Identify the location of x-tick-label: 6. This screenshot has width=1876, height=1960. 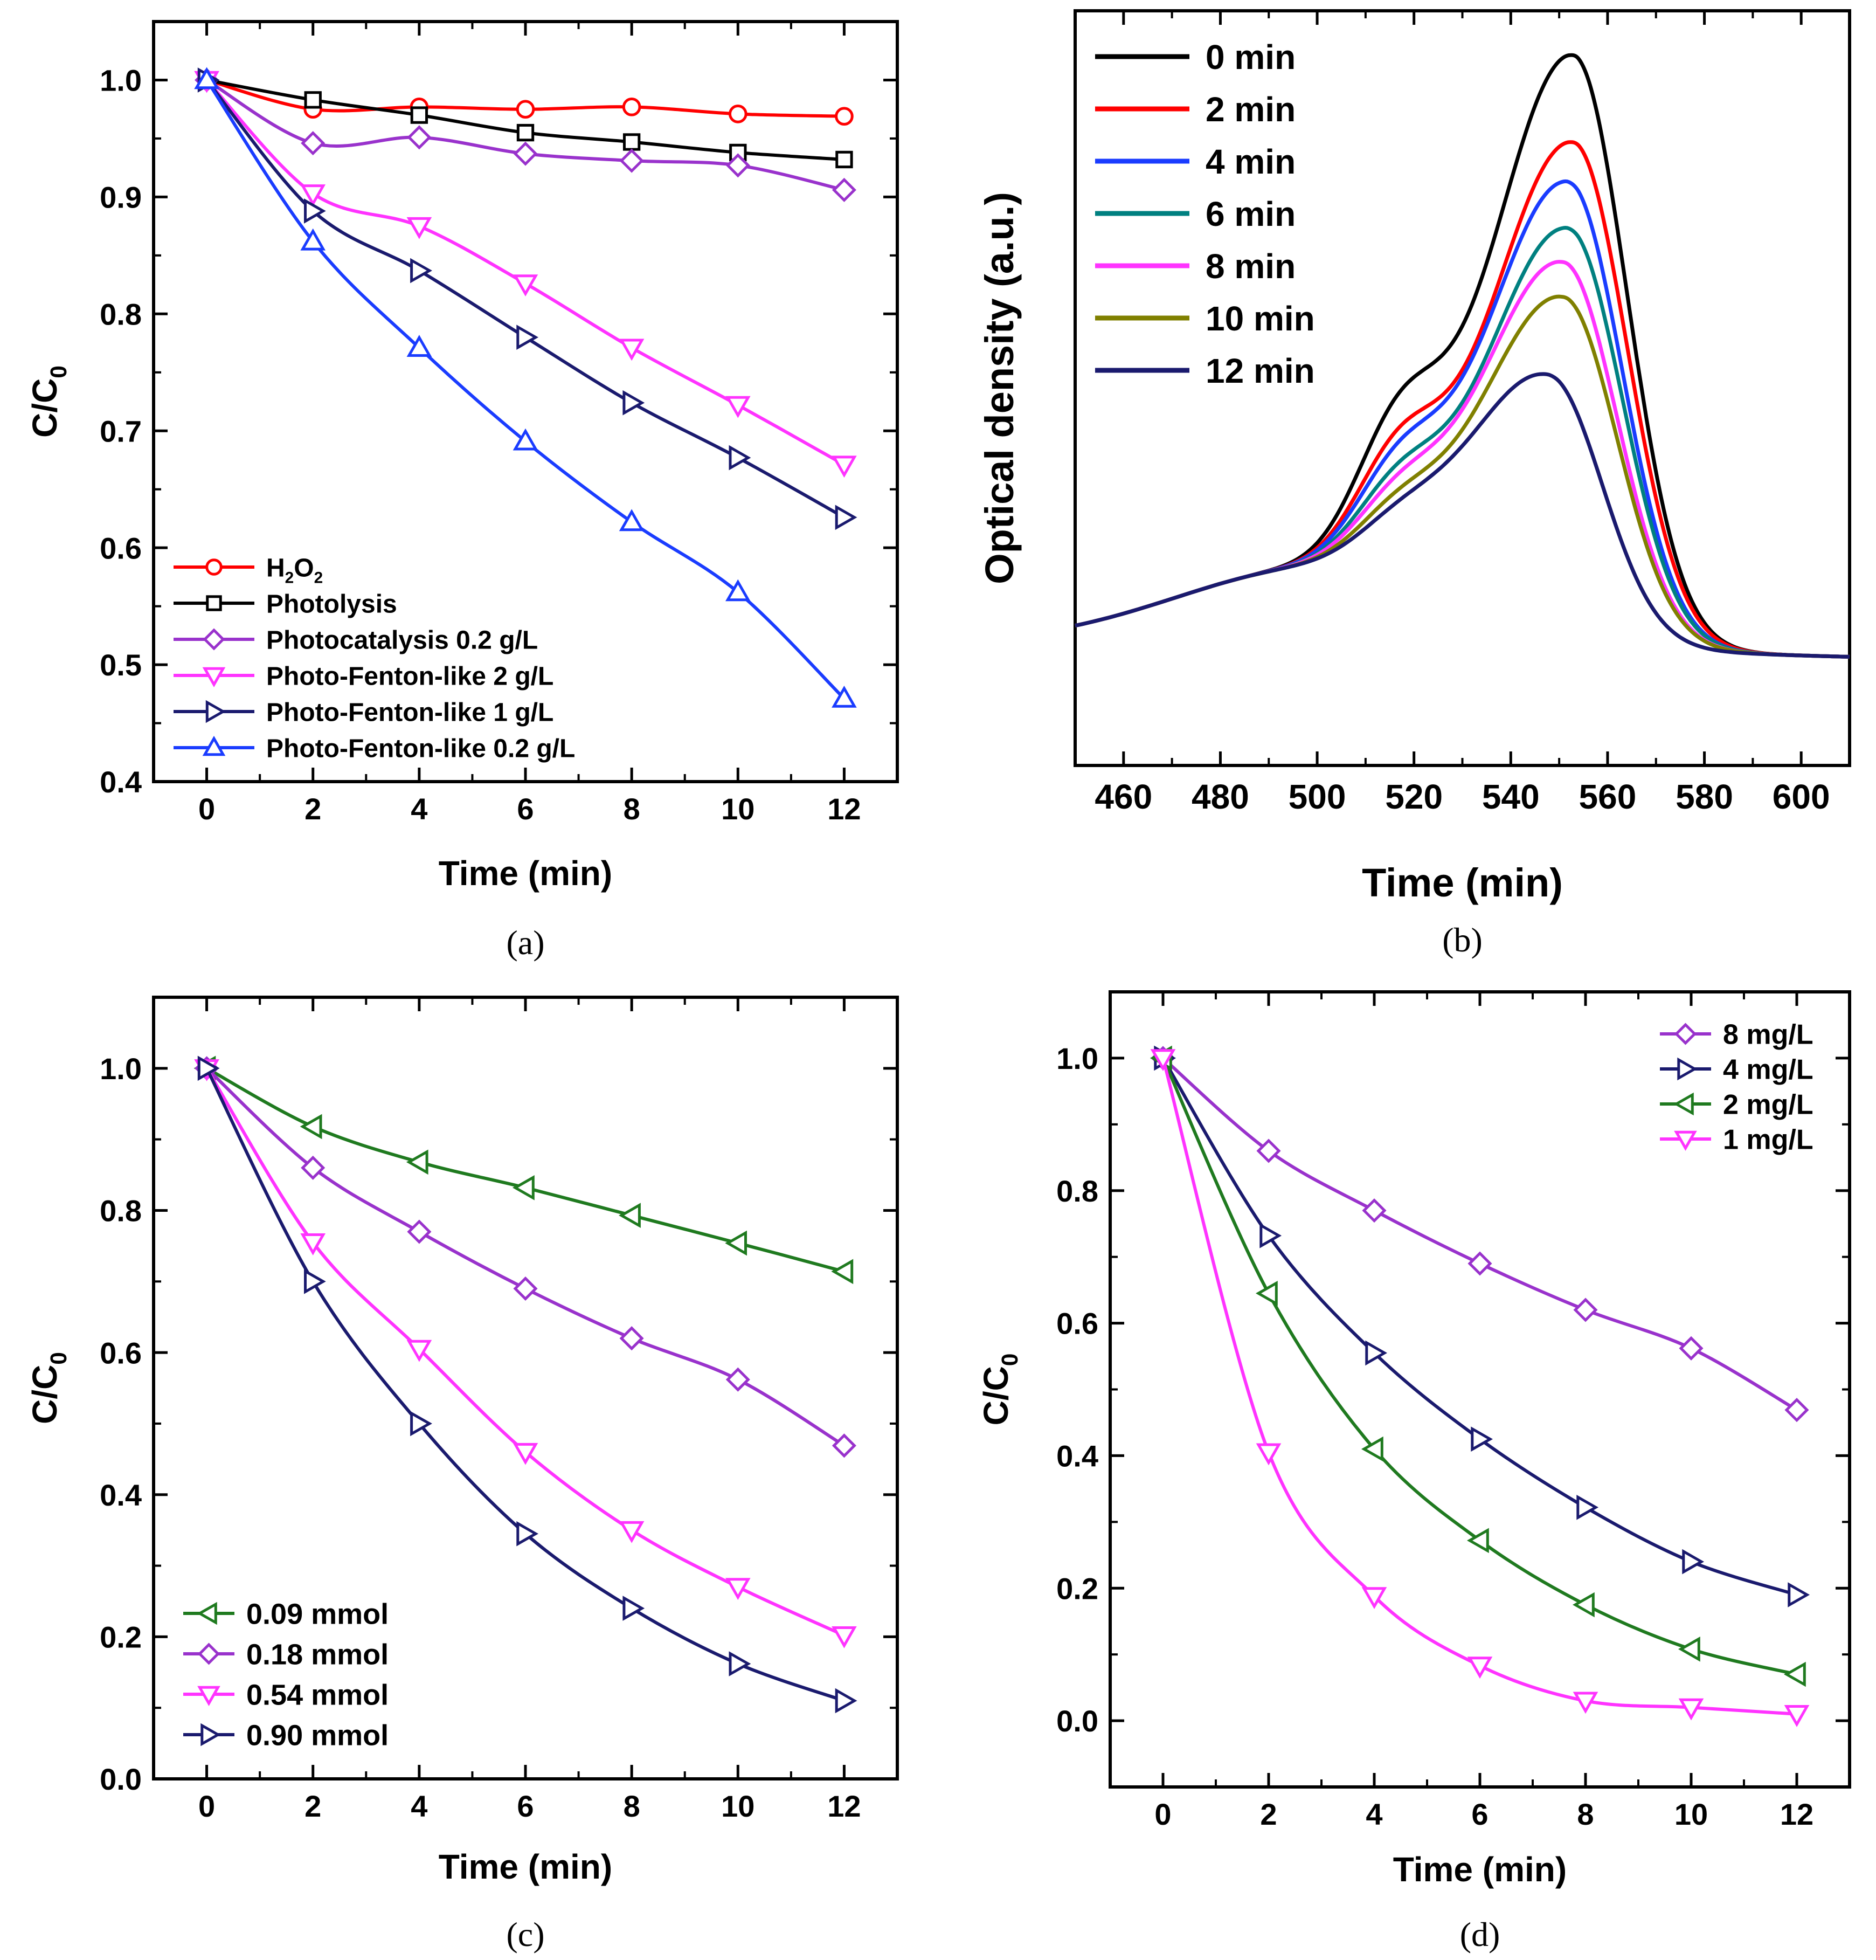
(525, 1806).